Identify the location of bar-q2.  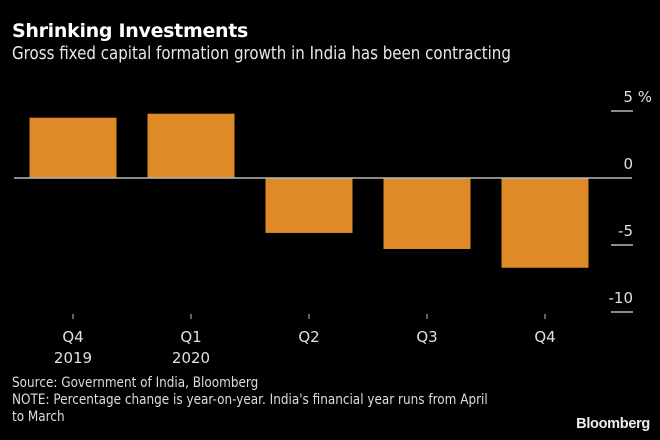
(309, 205).